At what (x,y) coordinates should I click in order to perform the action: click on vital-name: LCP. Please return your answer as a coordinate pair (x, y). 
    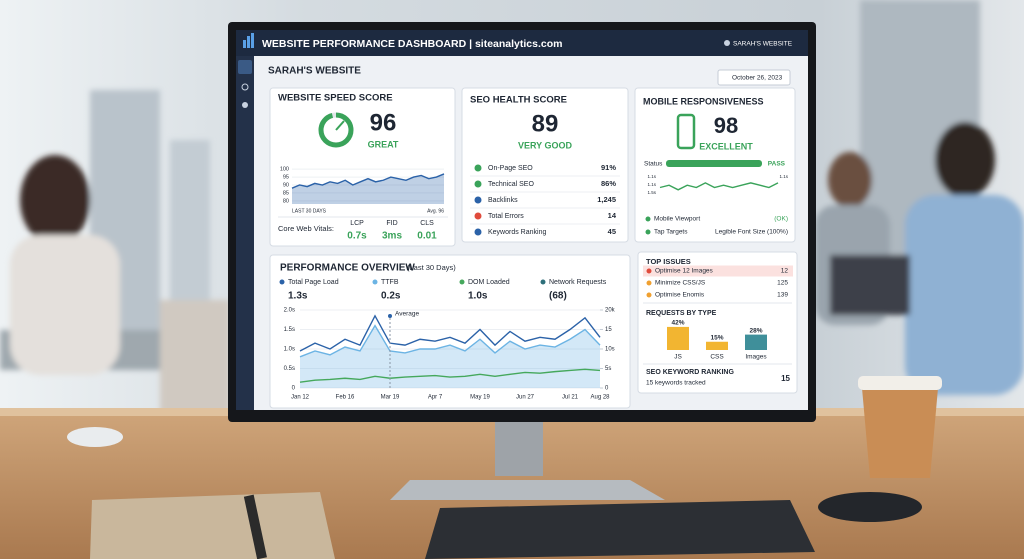
    Looking at the image, I should click on (357, 223).